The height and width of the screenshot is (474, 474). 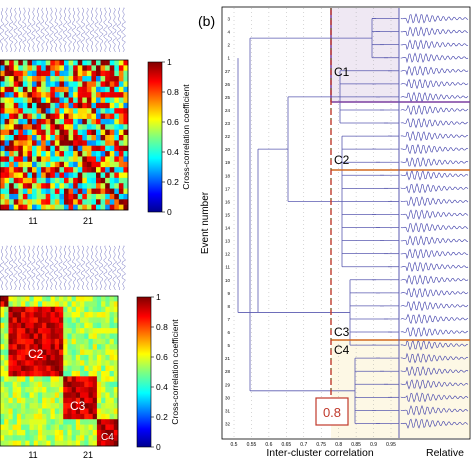 I want to click on dendro-xtick-label: 0.75, so click(x=321, y=445).